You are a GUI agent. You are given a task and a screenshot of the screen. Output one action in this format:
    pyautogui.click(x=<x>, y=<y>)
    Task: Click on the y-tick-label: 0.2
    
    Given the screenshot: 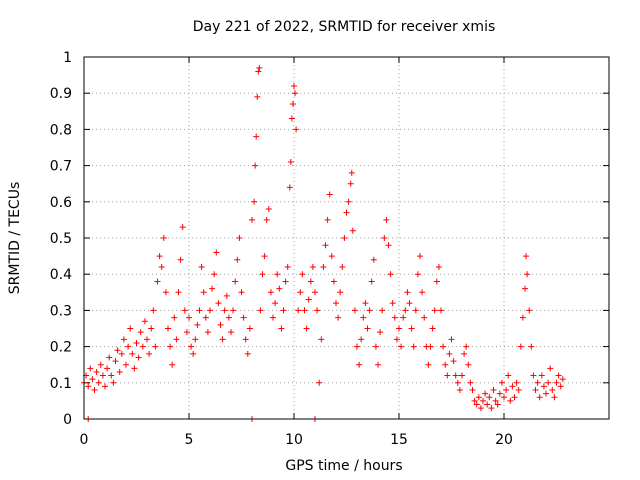 What is the action you would take?
    pyautogui.click(x=61, y=348)
    